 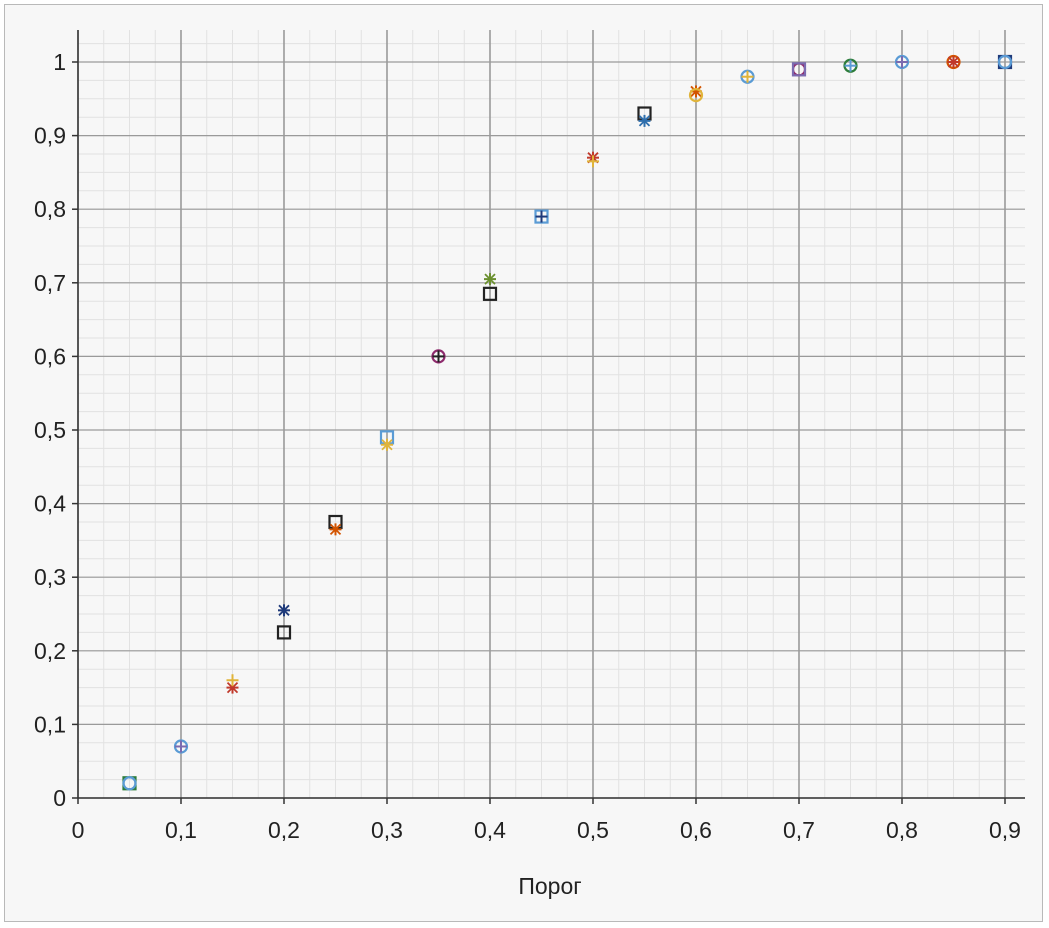 What do you see at coordinates (1005, 830) in the screenshot?
I see `x-tick-label: 0,9` at bounding box center [1005, 830].